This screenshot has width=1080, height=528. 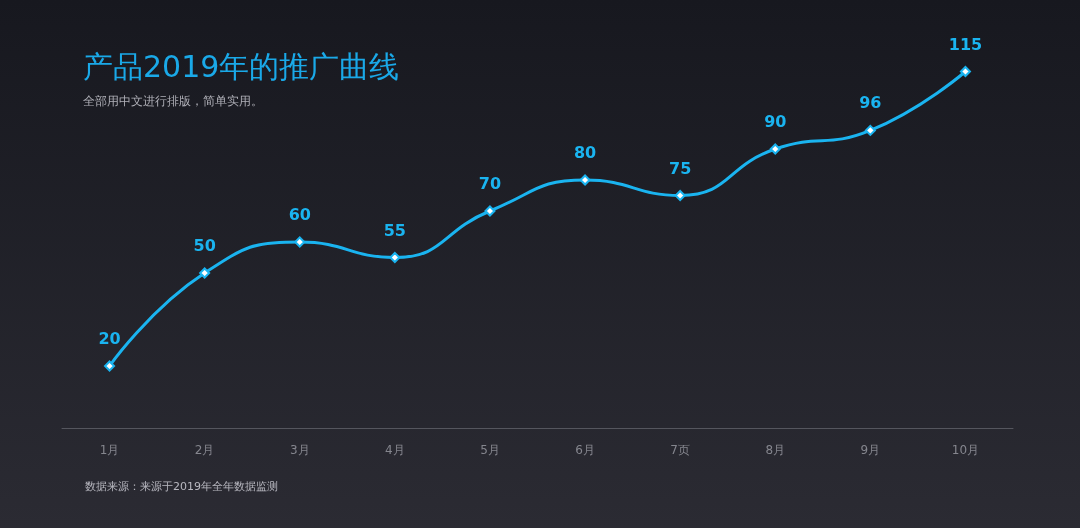 What do you see at coordinates (109, 450) in the screenshot?
I see `x-tick-label: 1月` at bounding box center [109, 450].